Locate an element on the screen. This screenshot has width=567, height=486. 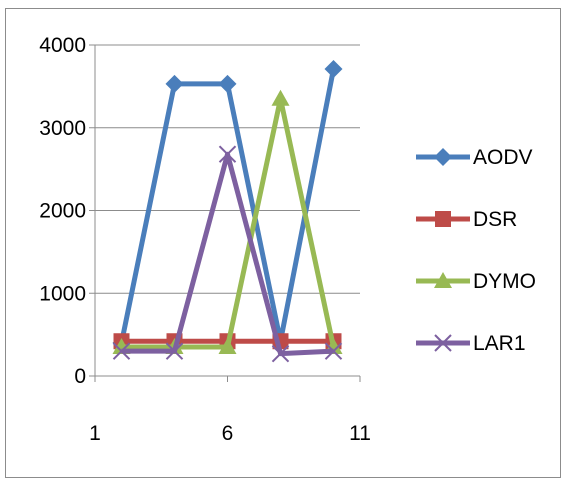
x-tick-label: 6 is located at coordinates (228, 433).